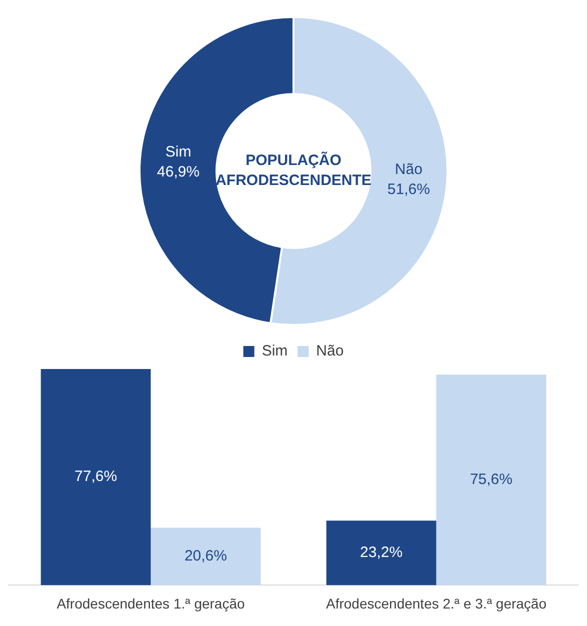 This screenshot has height=626, width=587. I want to click on data-label: 46,9%, so click(178, 171).